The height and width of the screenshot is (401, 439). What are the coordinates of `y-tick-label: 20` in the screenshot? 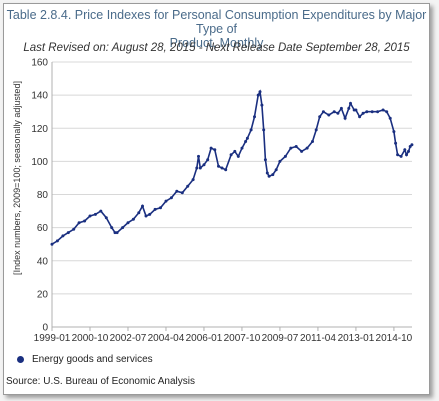 It's located at (43, 294).